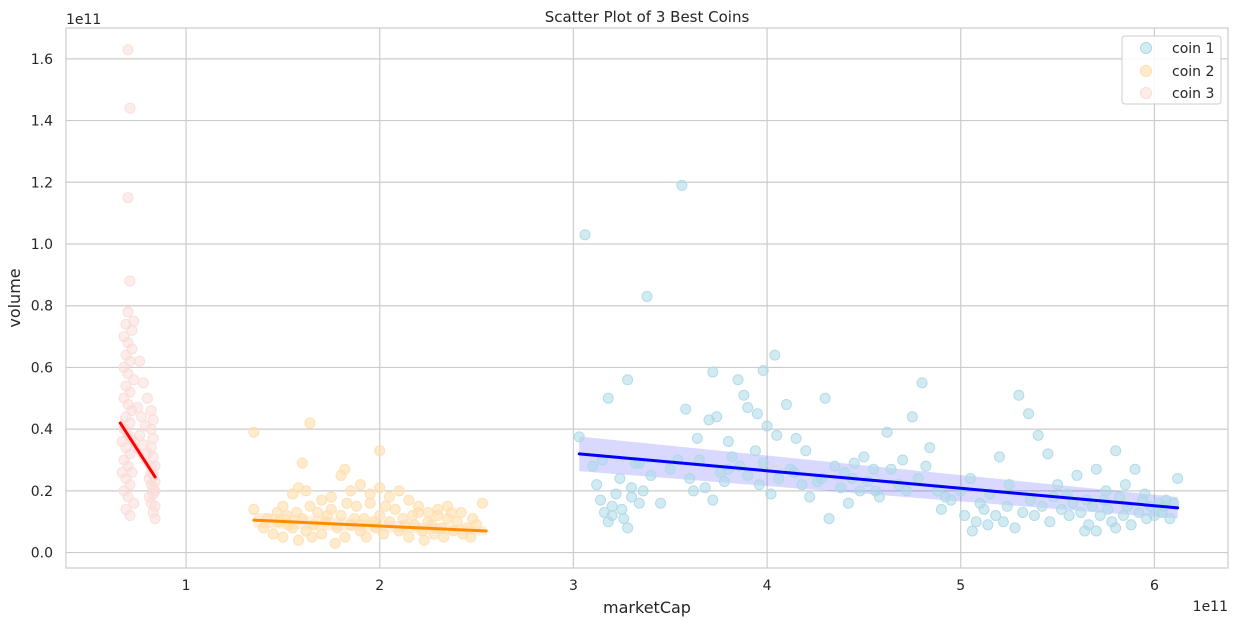  I want to click on x-tick-labels: 1 2 3 4 5 6, so click(670, 586).